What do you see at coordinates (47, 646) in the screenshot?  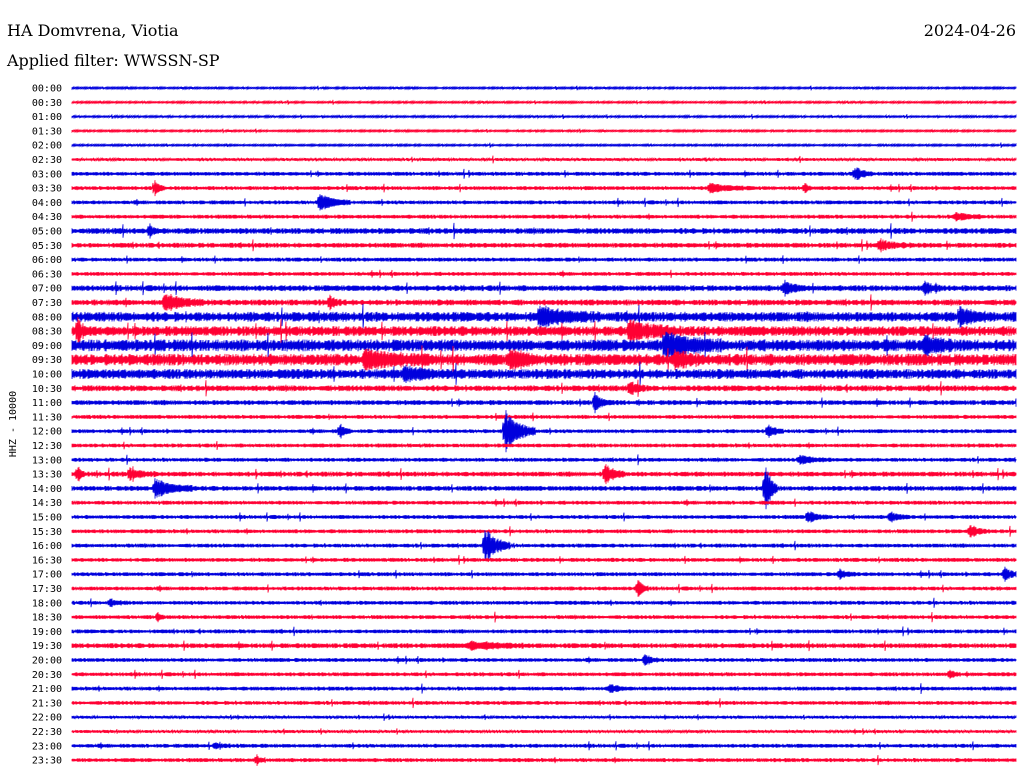 I see `time-tick-label: 19:30` at bounding box center [47, 646].